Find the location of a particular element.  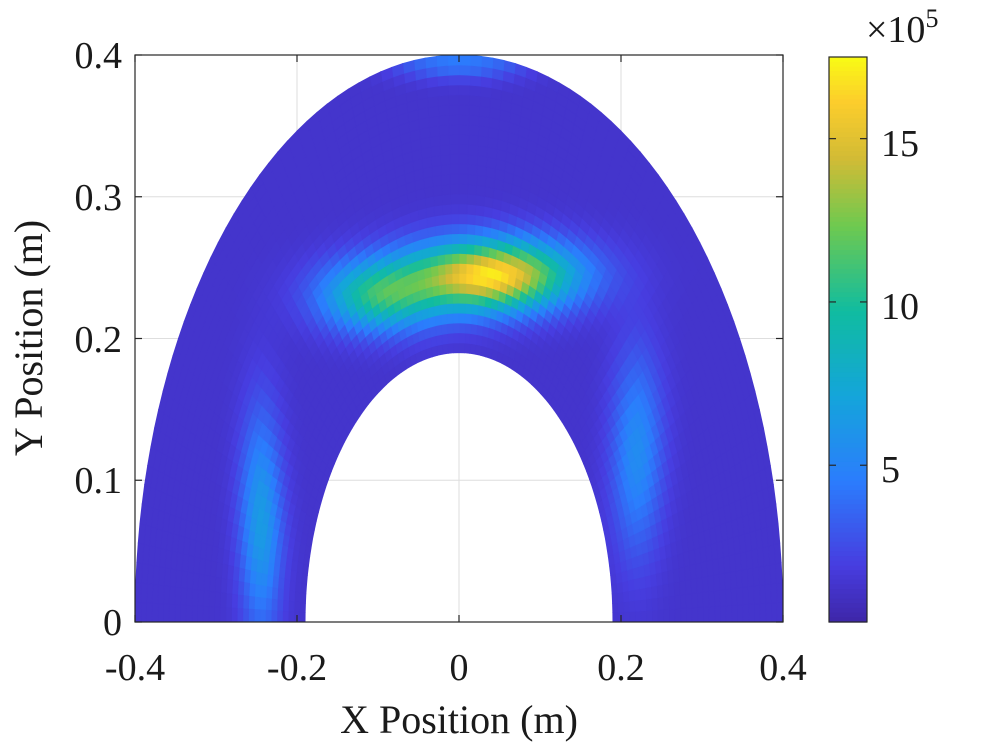

x-tick-label: 0.2 is located at coordinates (621, 668).